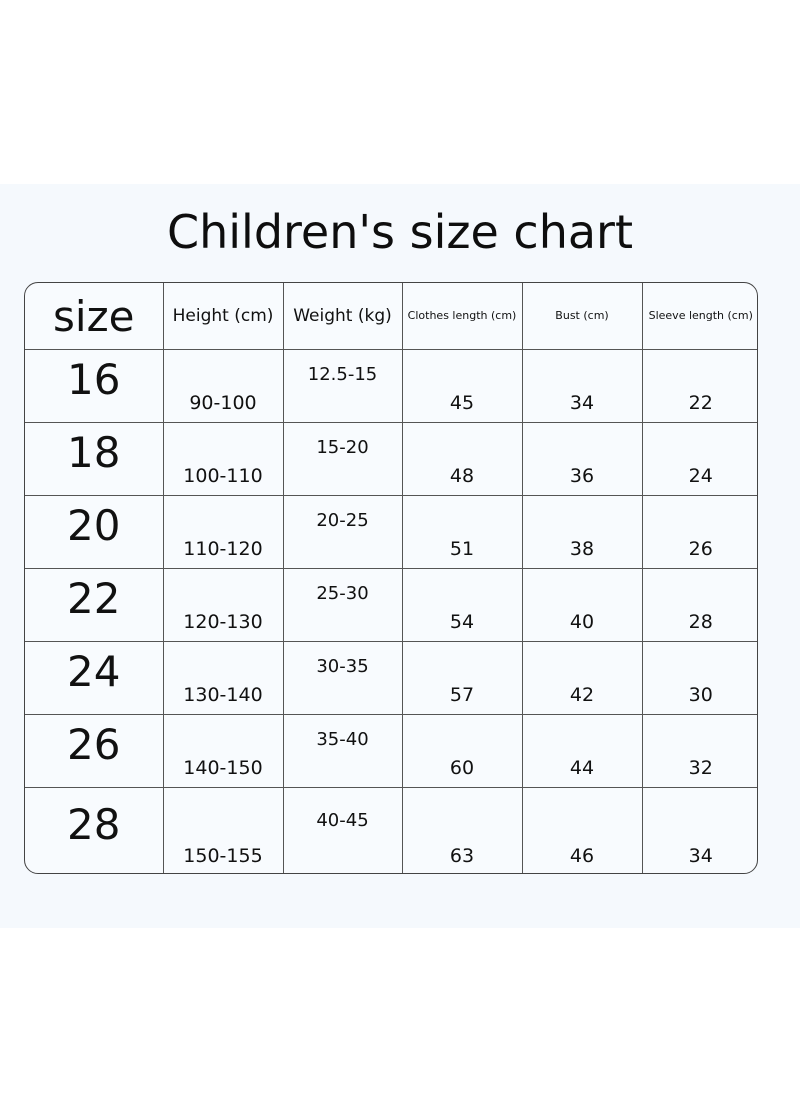 The height and width of the screenshot is (1096, 800). Describe the element at coordinates (400, 232) in the screenshot. I see `page-title: Children's size chart` at that location.